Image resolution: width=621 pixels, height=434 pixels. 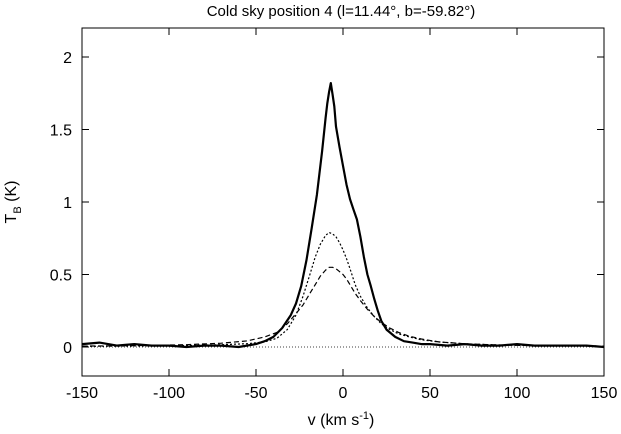 I want to click on x-tick-label: 50, so click(x=430, y=393).